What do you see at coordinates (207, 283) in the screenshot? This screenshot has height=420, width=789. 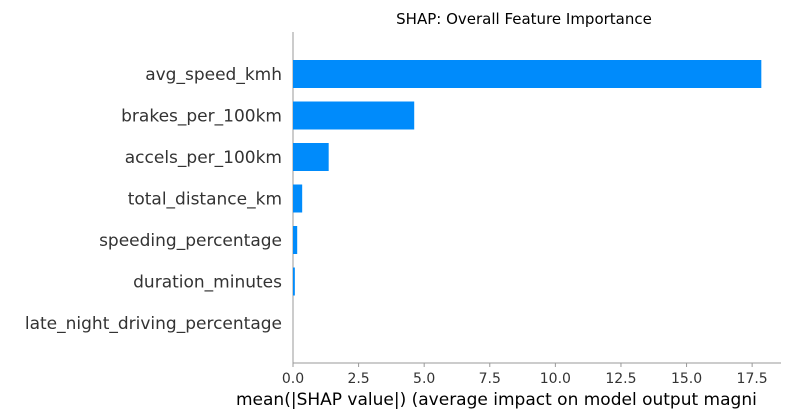 I see `feature-label-duration-minutes: duration_minutes` at bounding box center [207, 283].